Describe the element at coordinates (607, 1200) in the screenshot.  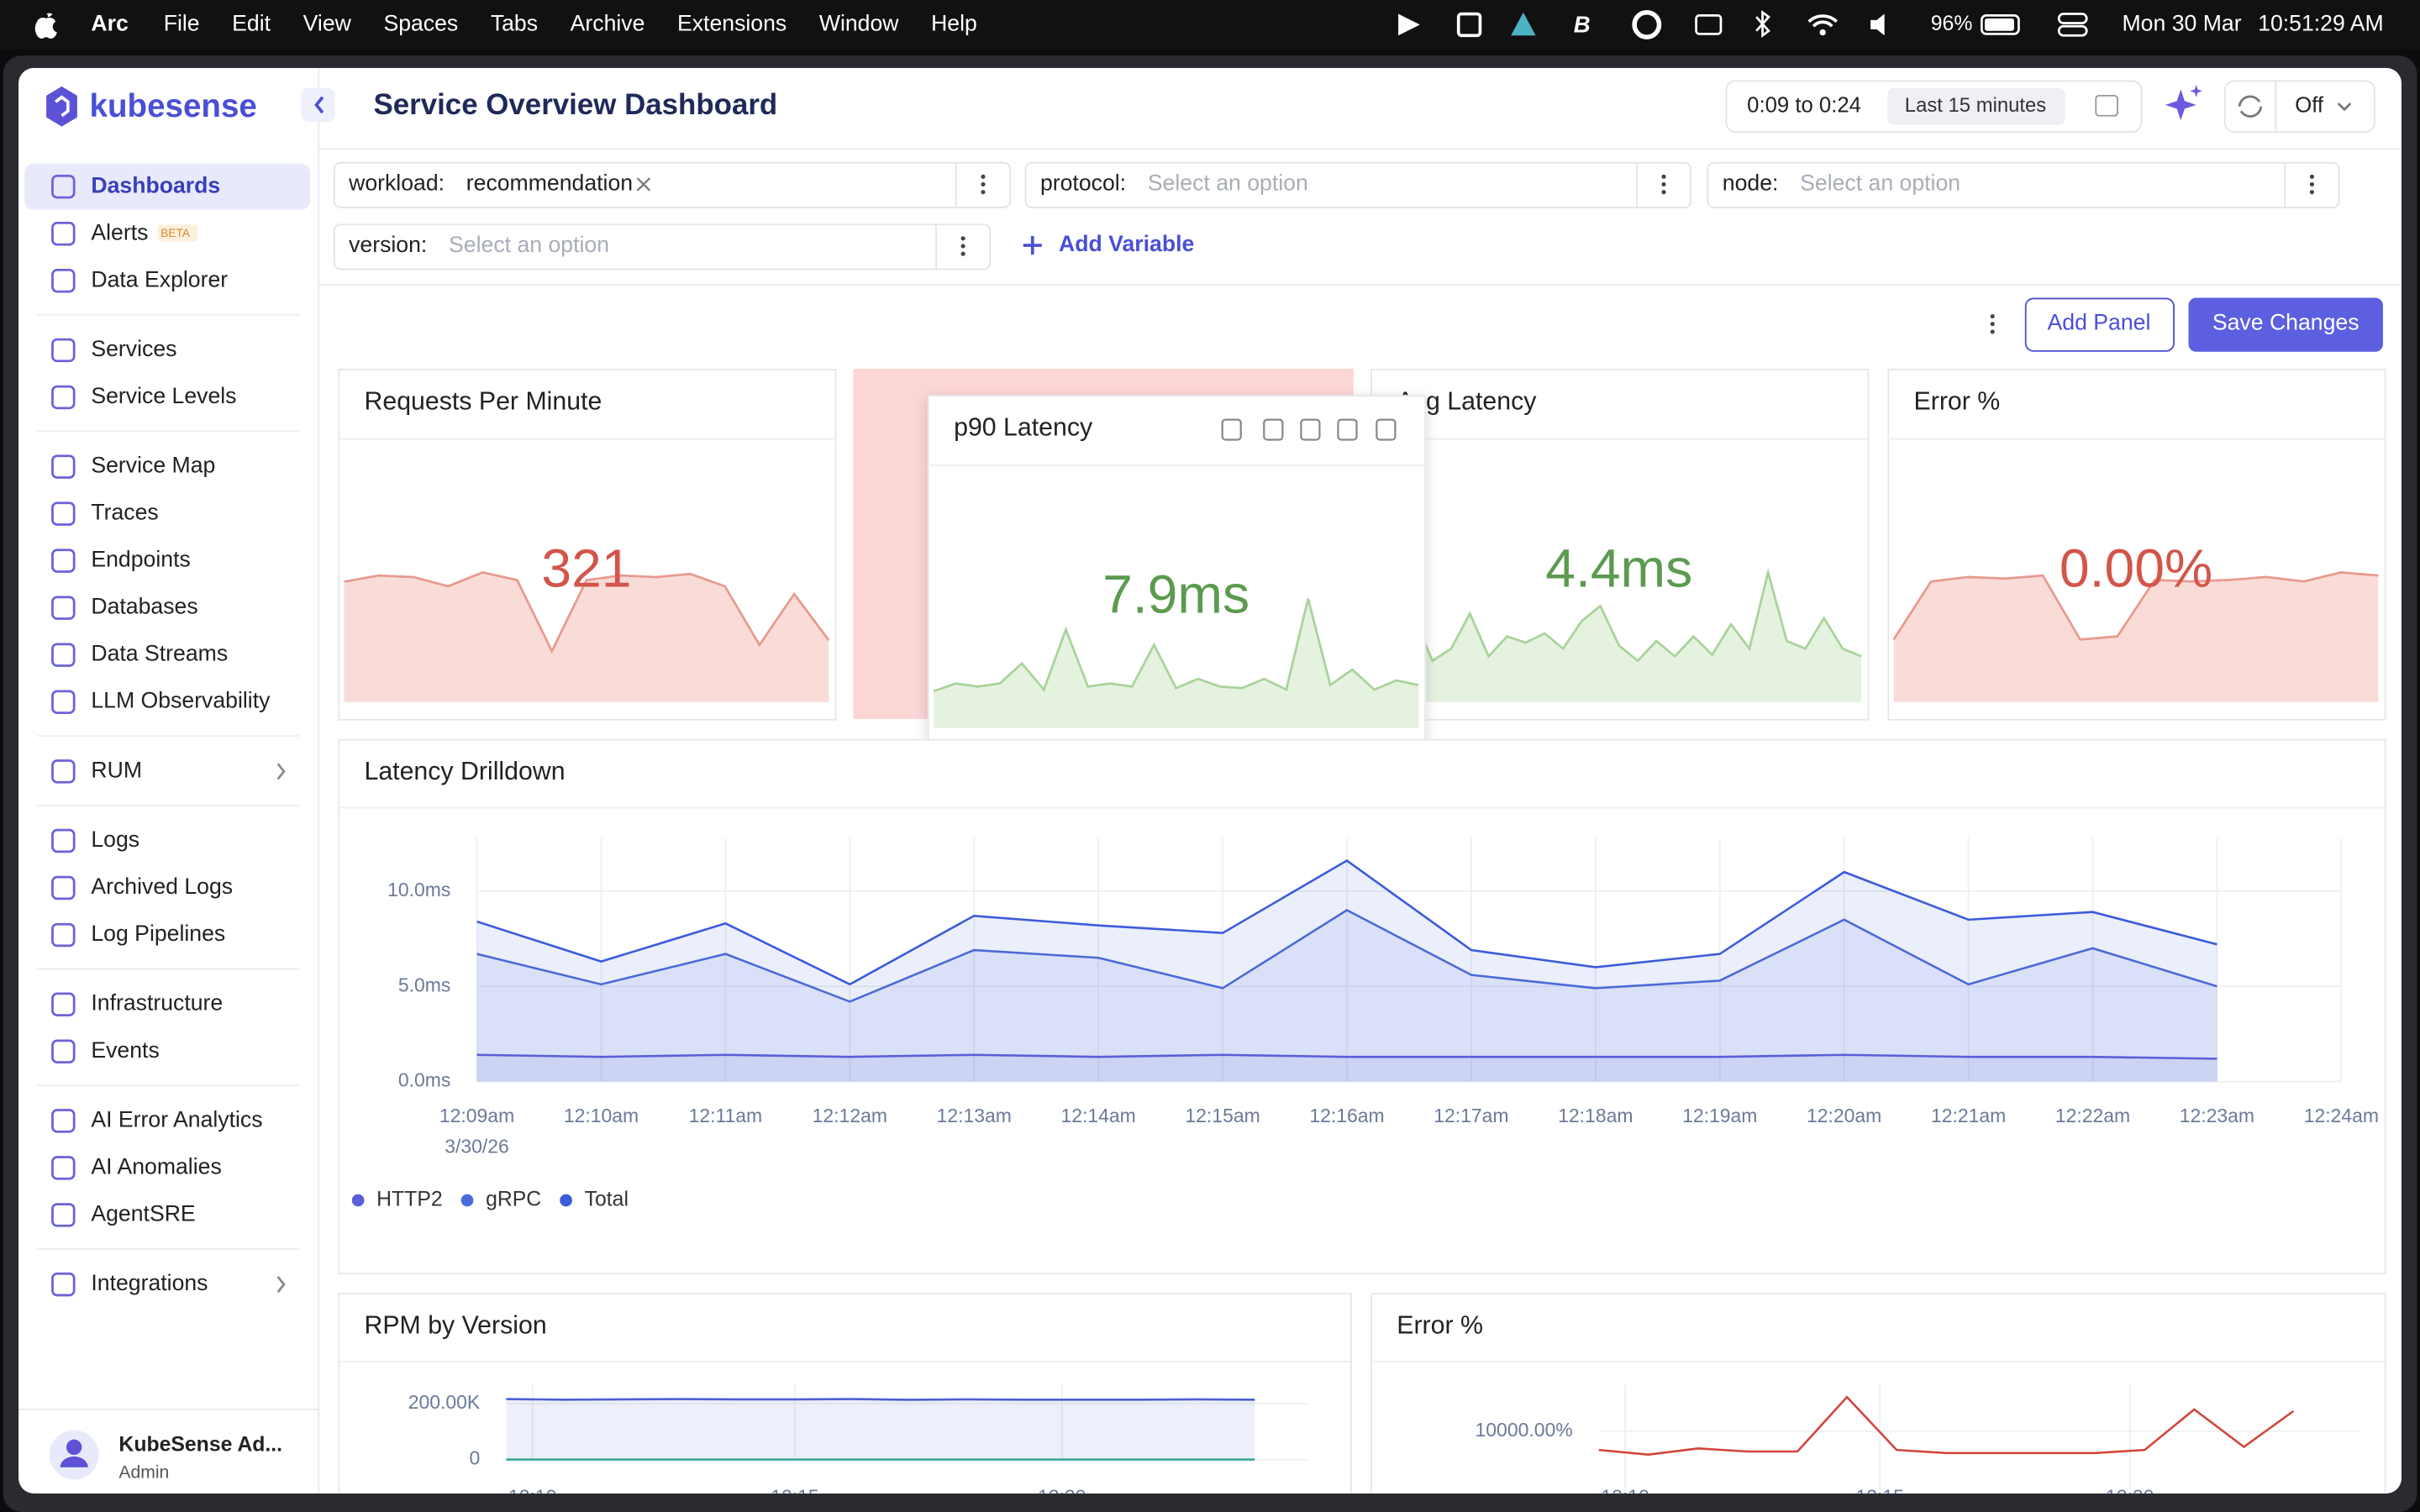
I see `legend-label: Total` at that location.